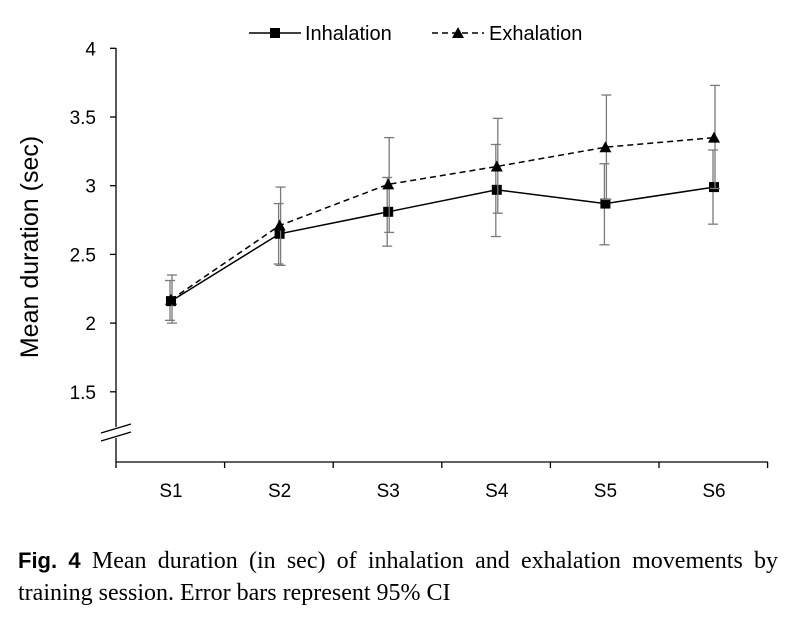 The image size is (790, 637). Describe the element at coordinates (388, 491) in the screenshot. I see `x-tick-label: S3` at that location.